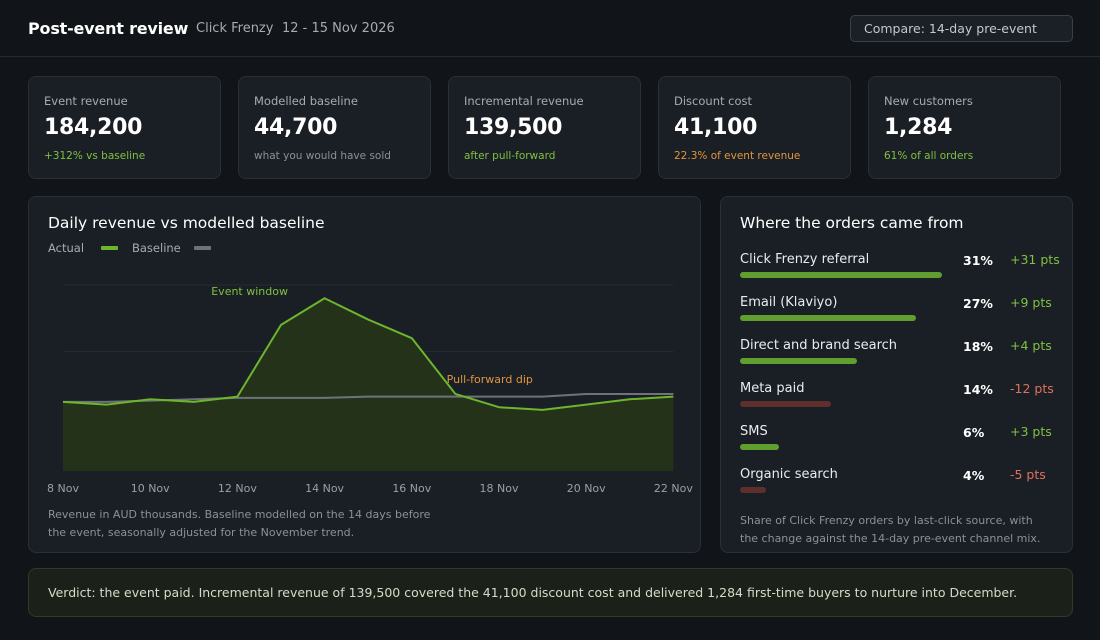 The height and width of the screenshot is (640, 1100). Describe the element at coordinates (900, 441) in the screenshot. I see `channel-row: SMS 6% +3 pts` at that location.